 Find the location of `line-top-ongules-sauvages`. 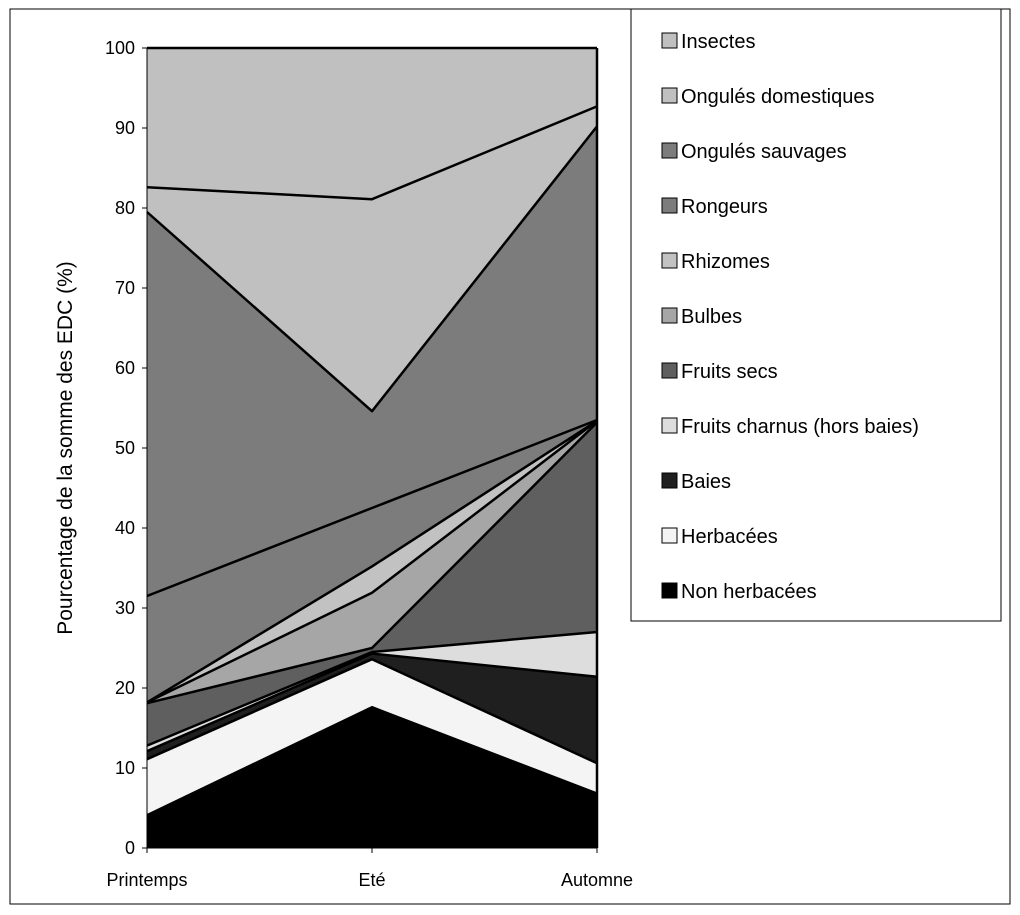

line-top-ongules-sauvages is located at coordinates (372, 269).